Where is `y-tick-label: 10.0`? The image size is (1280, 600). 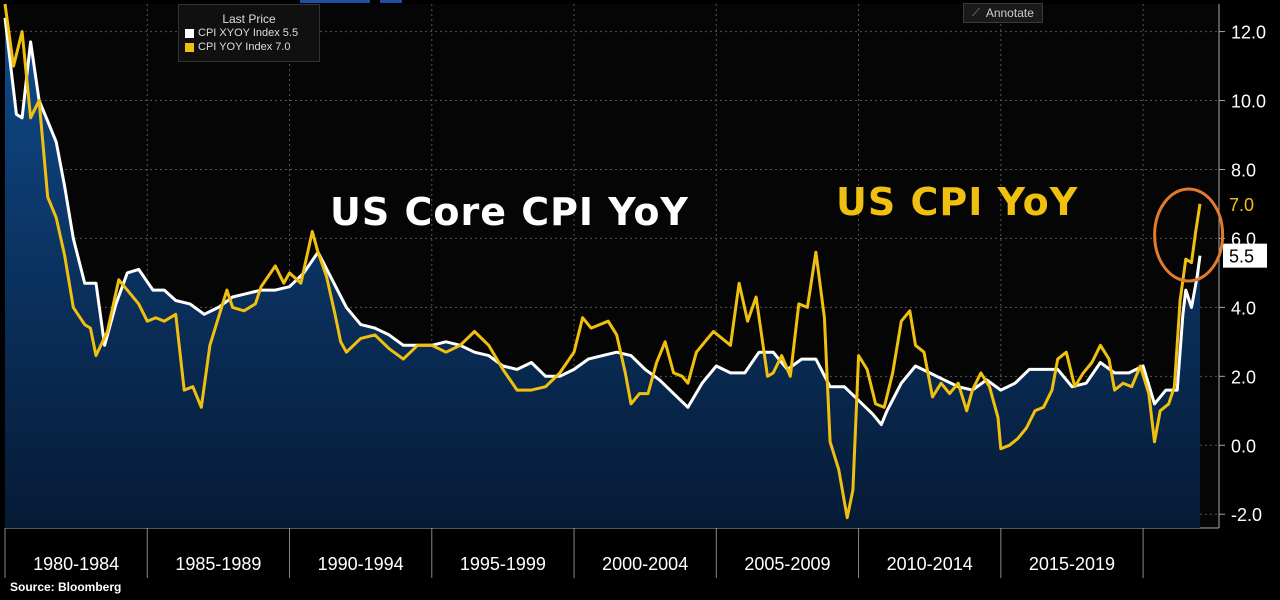
y-tick-label: 10.0 is located at coordinates (1248, 102).